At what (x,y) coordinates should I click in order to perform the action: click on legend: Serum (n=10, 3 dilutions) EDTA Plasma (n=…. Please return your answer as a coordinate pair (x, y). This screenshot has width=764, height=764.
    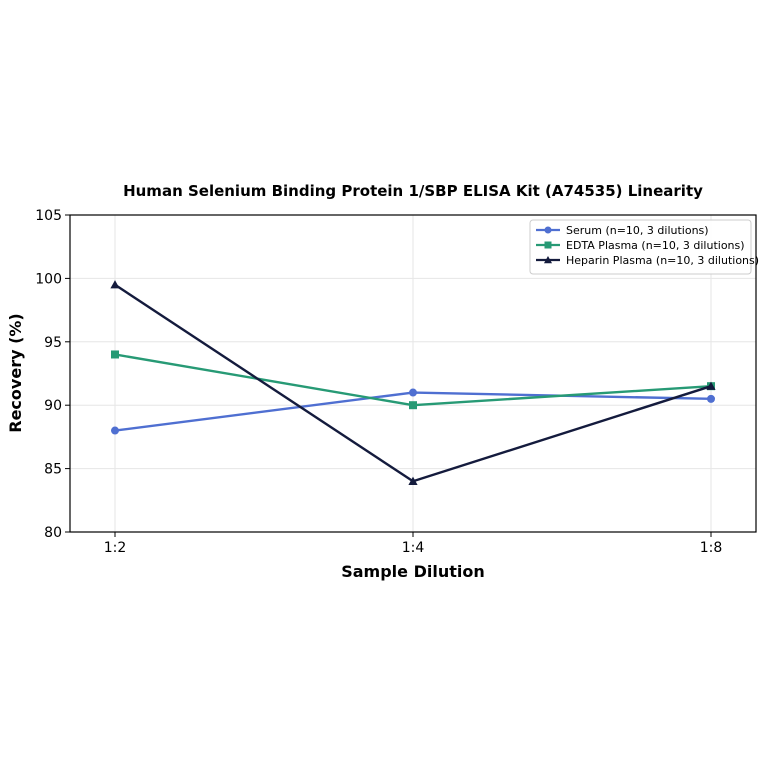
    Looking at the image, I should click on (644, 247).